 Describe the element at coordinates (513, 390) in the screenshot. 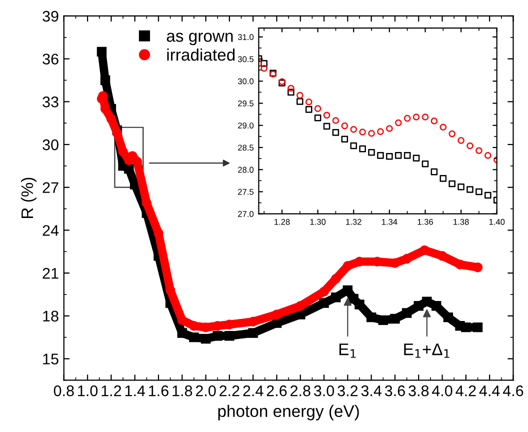

I see `x-tick-label: 4.6` at that location.